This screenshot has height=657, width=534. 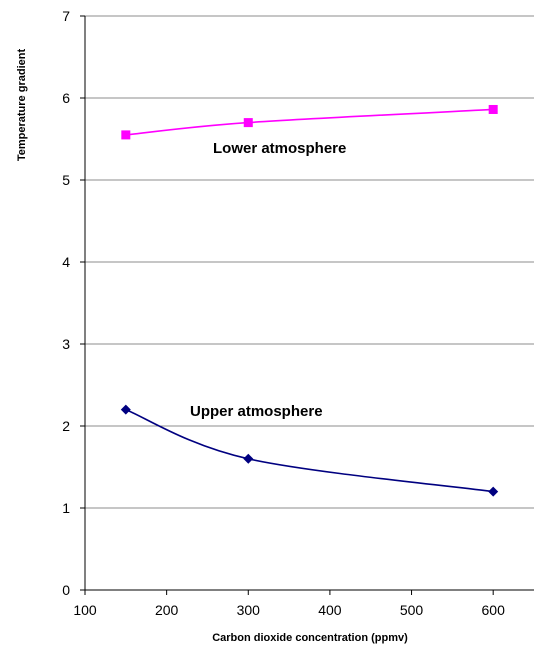 I want to click on y-axis-title: Temperature gradient, so click(x=22, y=105).